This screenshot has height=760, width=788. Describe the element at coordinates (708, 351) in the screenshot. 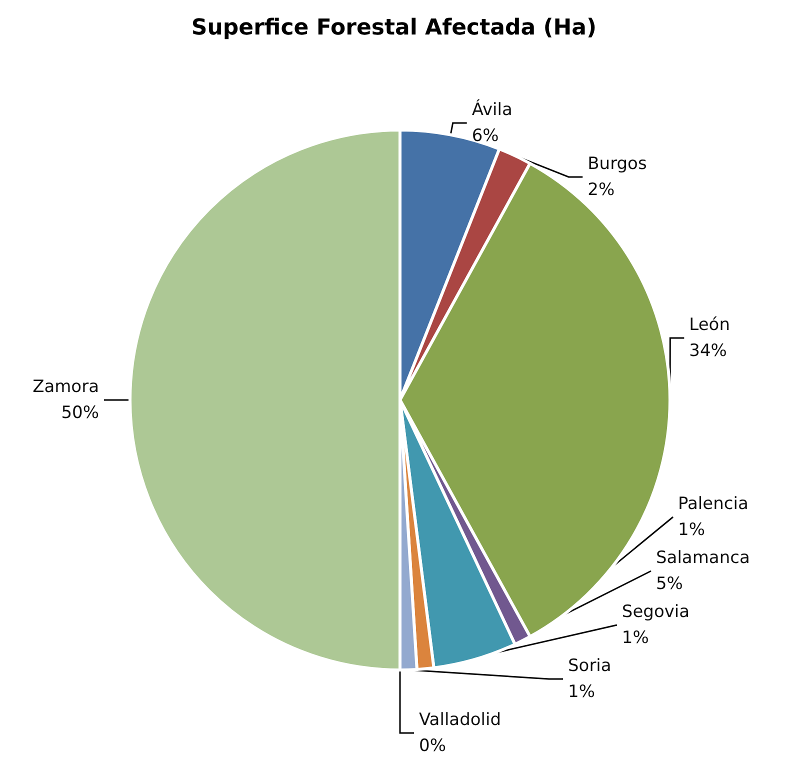

I see `data-label: 34%` at that location.